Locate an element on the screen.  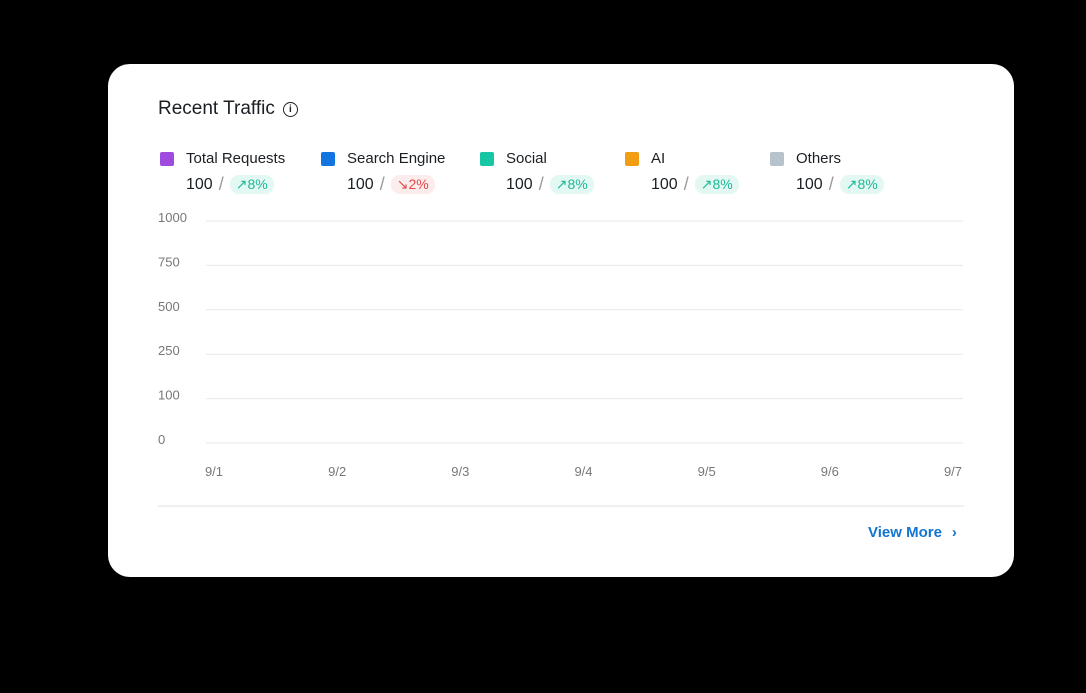
legend-label: AI is located at coordinates (658, 158).